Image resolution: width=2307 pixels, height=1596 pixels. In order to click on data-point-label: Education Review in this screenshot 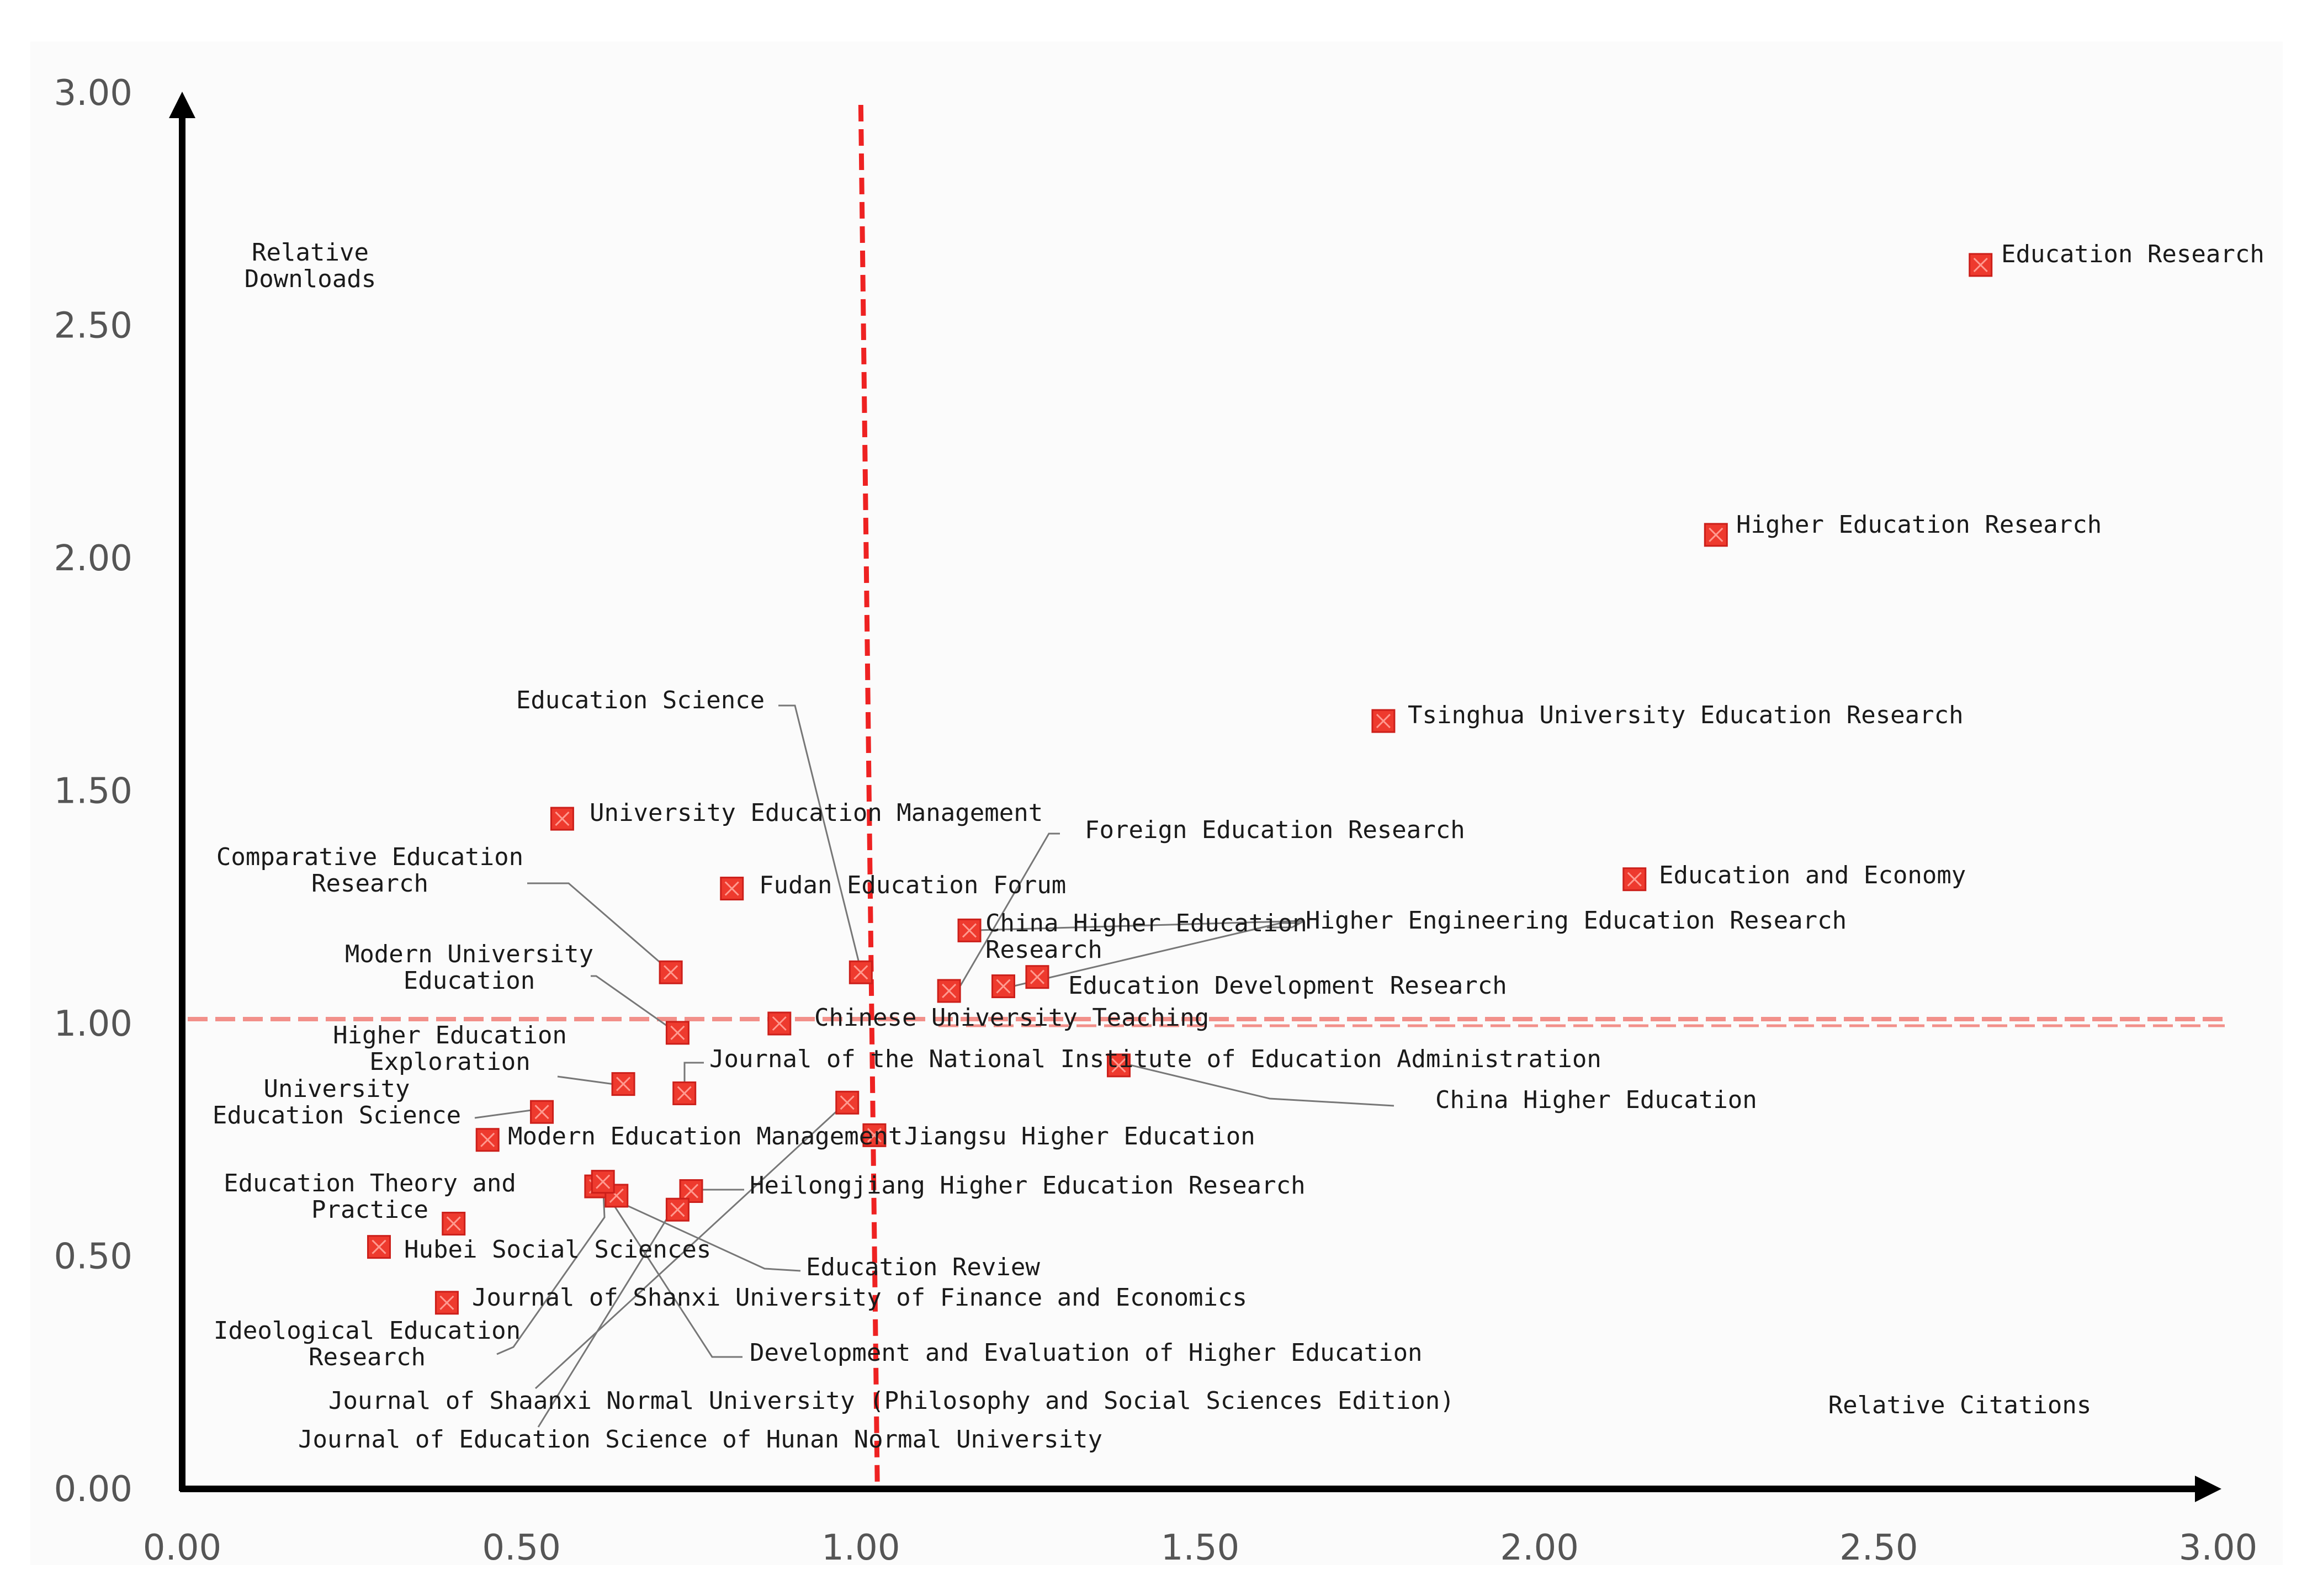, I will do `click(923, 1267)`.